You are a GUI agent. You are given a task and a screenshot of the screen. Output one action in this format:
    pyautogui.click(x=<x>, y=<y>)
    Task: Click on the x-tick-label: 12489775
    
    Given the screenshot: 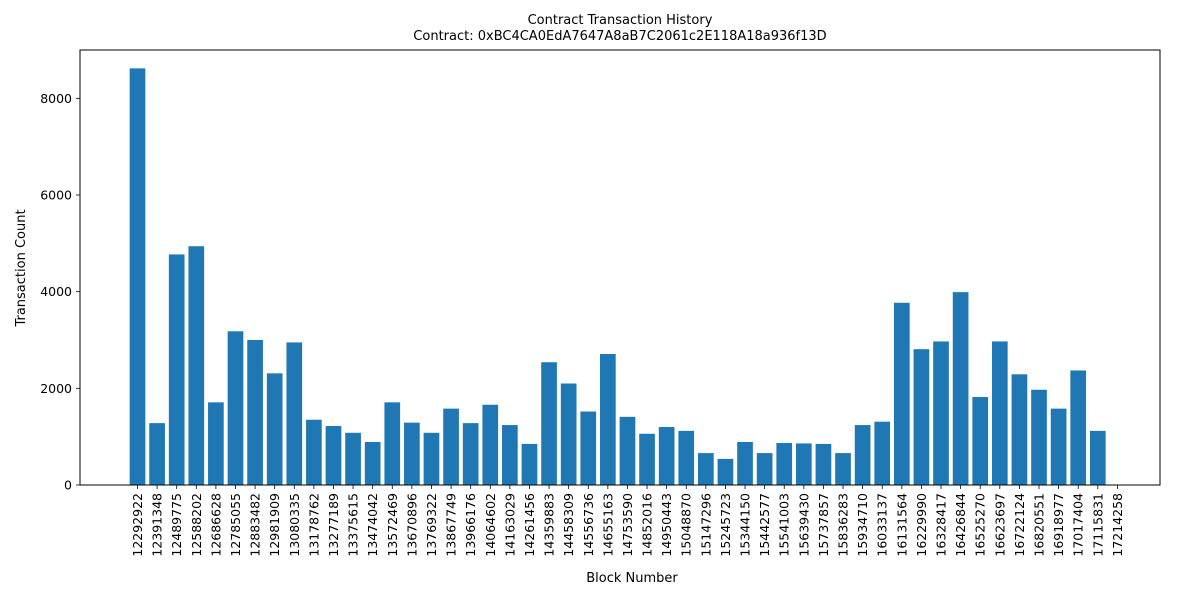 What is the action you would take?
    pyautogui.click(x=176, y=525)
    